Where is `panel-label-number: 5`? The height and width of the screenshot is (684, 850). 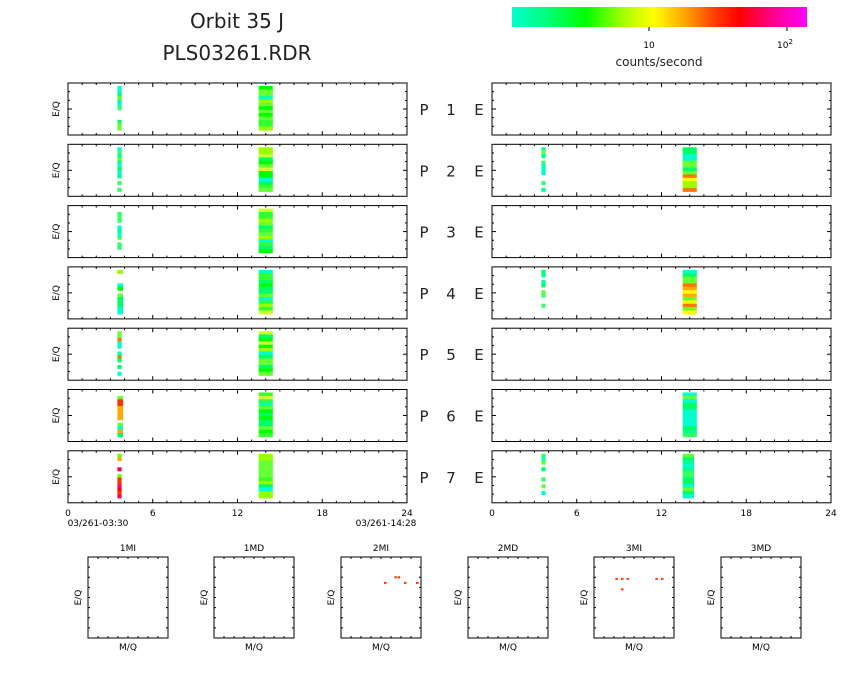 panel-label-number: 5 is located at coordinates (451, 355).